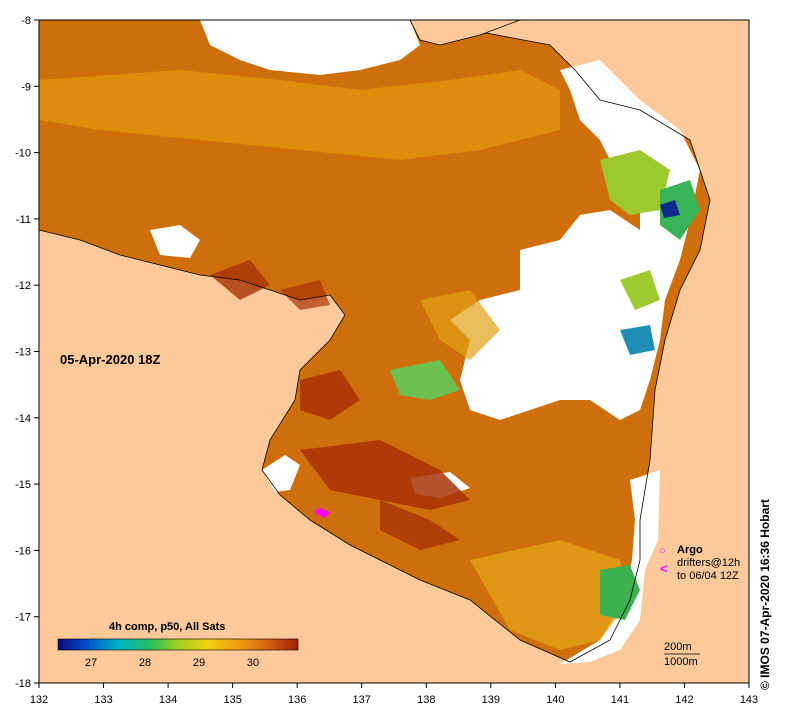 This screenshot has width=791, height=716. What do you see at coordinates (23, 618) in the screenshot?
I see `y-tick-label: -17` at bounding box center [23, 618].